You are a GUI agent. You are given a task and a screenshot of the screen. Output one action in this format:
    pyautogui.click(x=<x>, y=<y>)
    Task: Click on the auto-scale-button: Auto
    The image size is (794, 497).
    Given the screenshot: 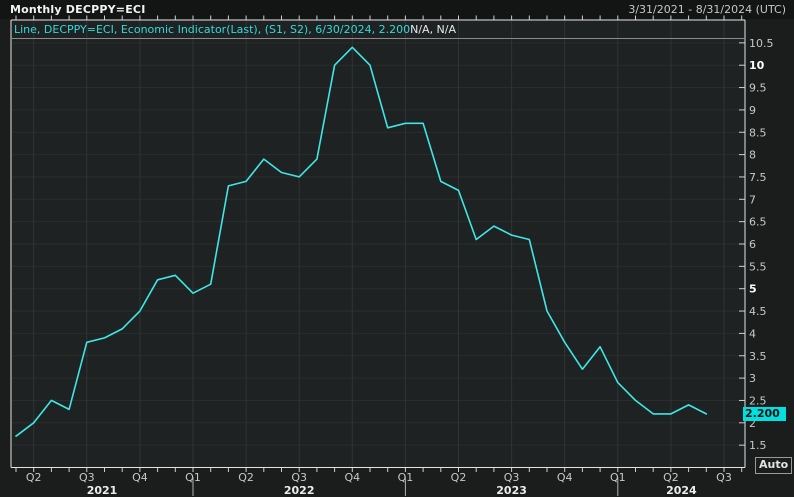 What is the action you would take?
    pyautogui.click(x=774, y=465)
    